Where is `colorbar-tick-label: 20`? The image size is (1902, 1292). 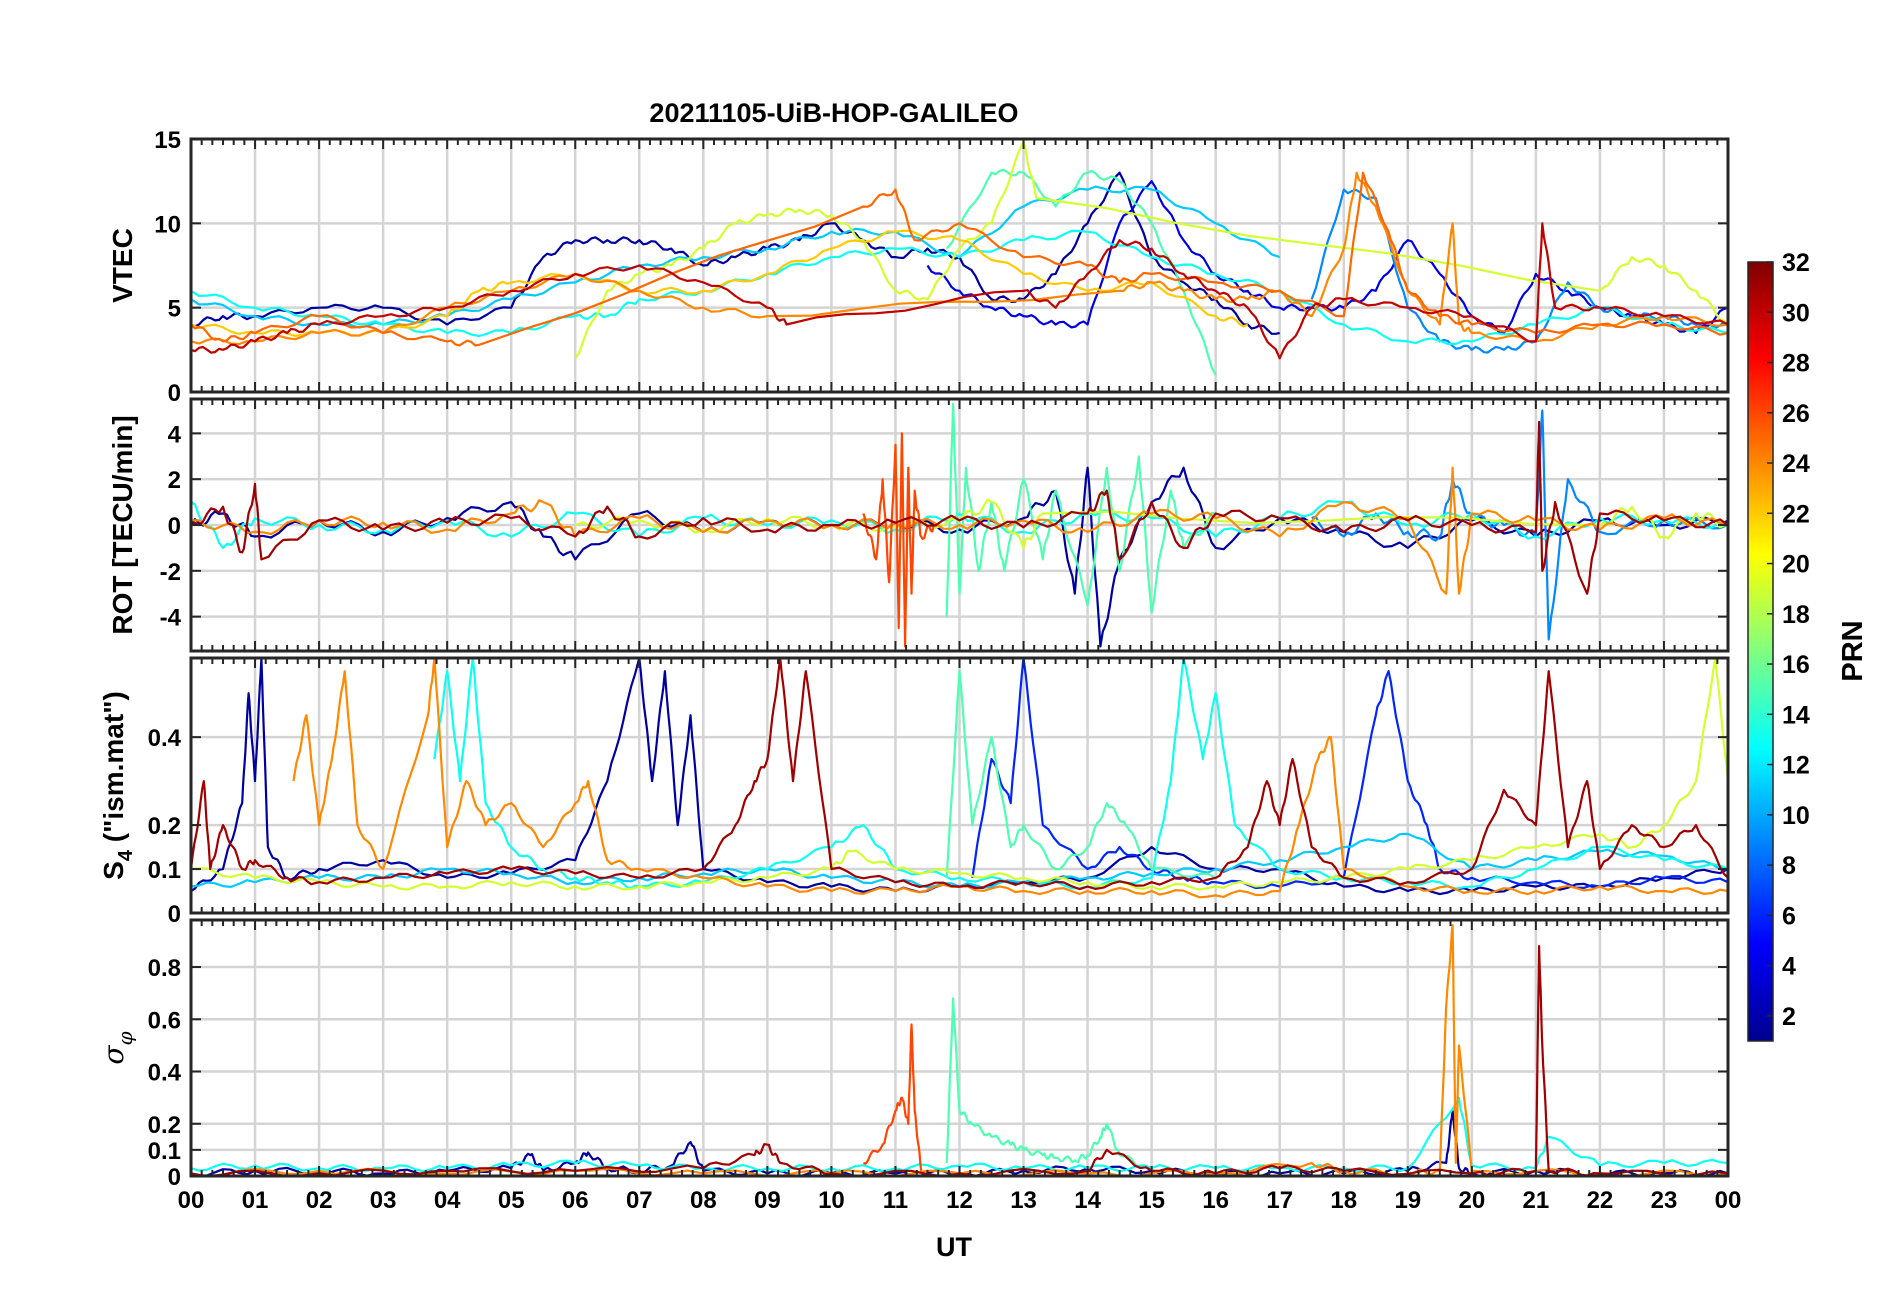
colorbar-tick-label: 20 is located at coordinates (1796, 565).